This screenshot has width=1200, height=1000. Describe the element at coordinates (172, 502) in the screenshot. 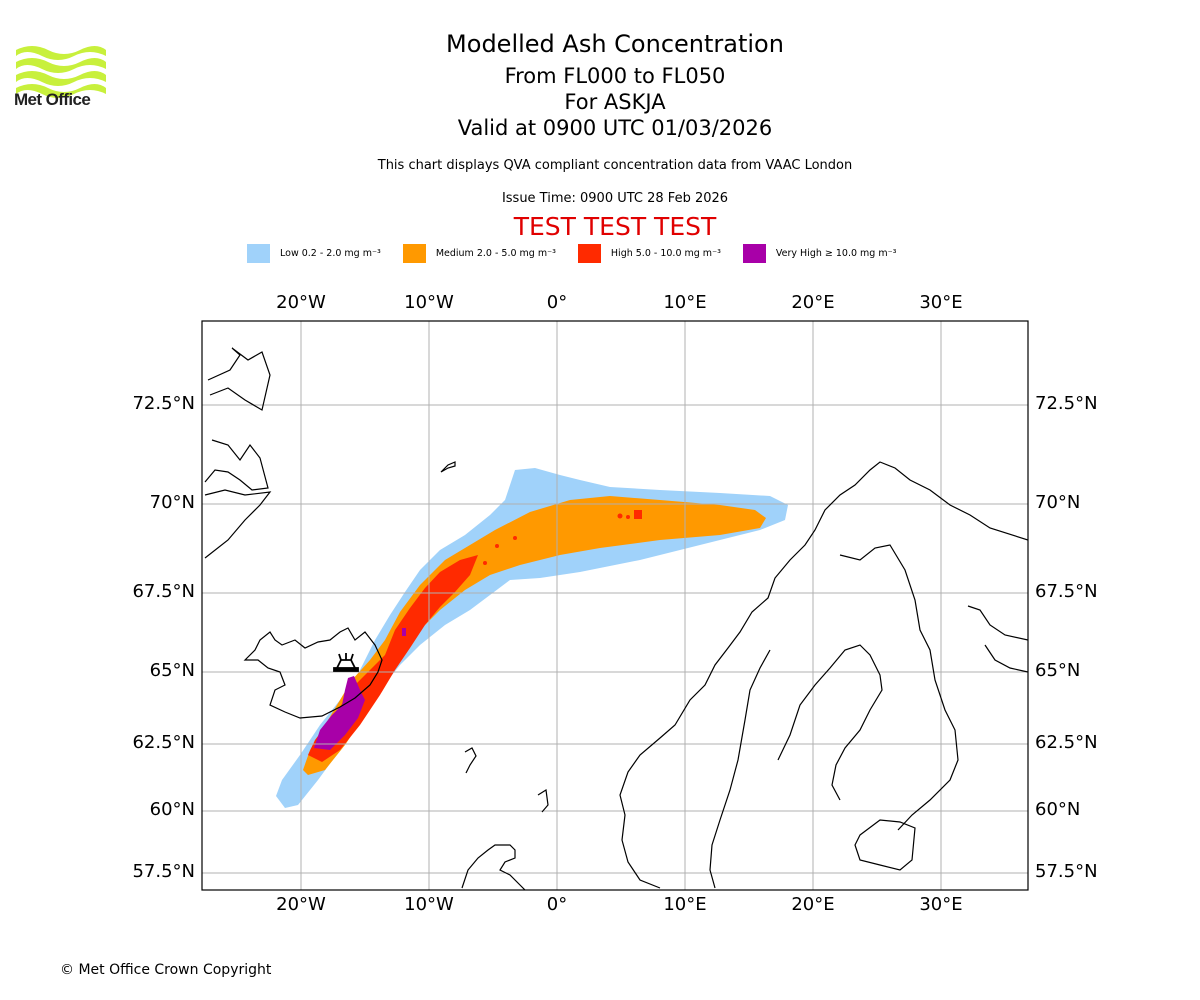

I see `lat-tick-left: 70°N` at that location.